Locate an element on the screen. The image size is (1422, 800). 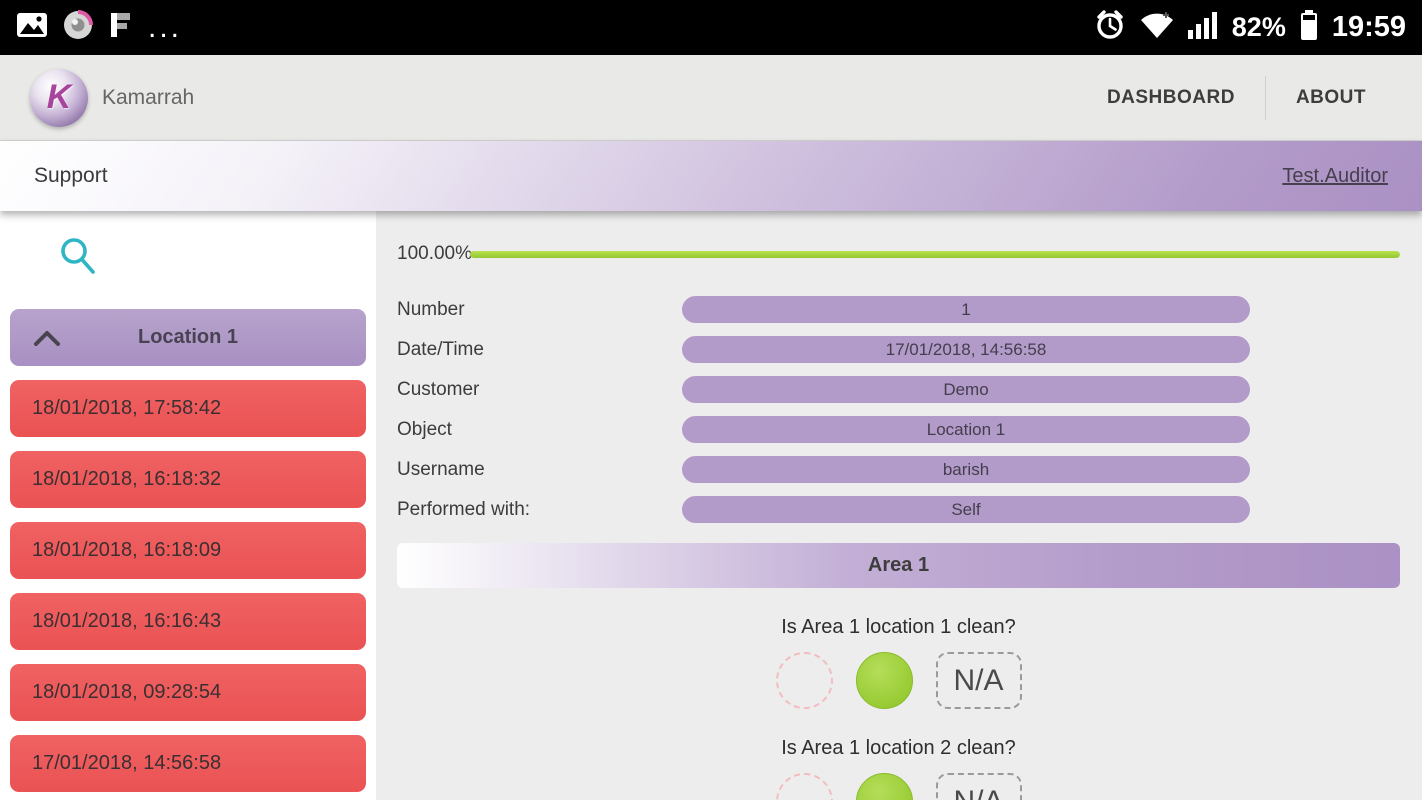
page-title: Support is located at coordinates (71, 175).